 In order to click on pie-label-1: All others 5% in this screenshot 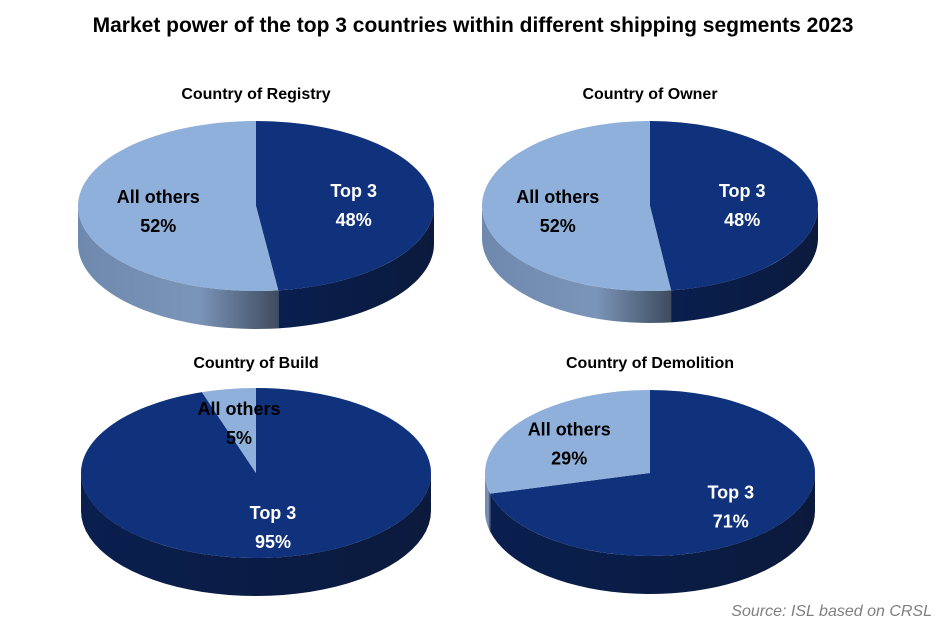, I will do `click(238, 423)`.